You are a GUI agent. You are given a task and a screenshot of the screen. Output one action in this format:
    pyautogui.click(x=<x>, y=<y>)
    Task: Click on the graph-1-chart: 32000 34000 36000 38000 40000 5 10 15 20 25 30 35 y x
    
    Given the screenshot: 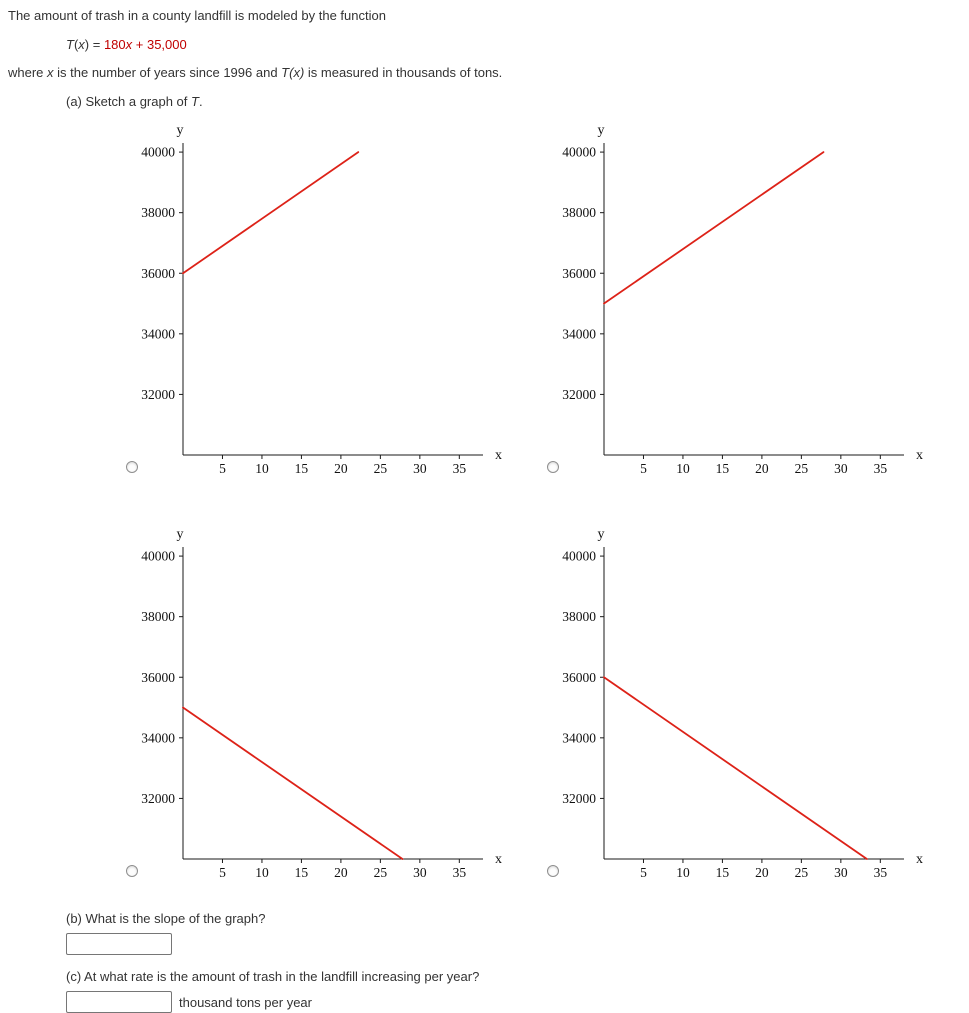 What is the action you would take?
    pyautogui.click(x=321, y=299)
    